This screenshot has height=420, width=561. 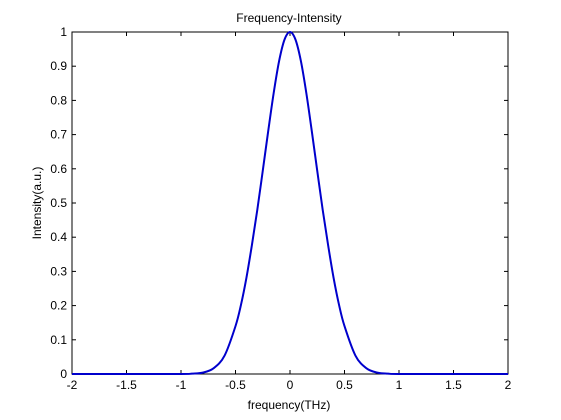 I want to click on x-axis-label: frequency(THz), so click(x=289, y=405).